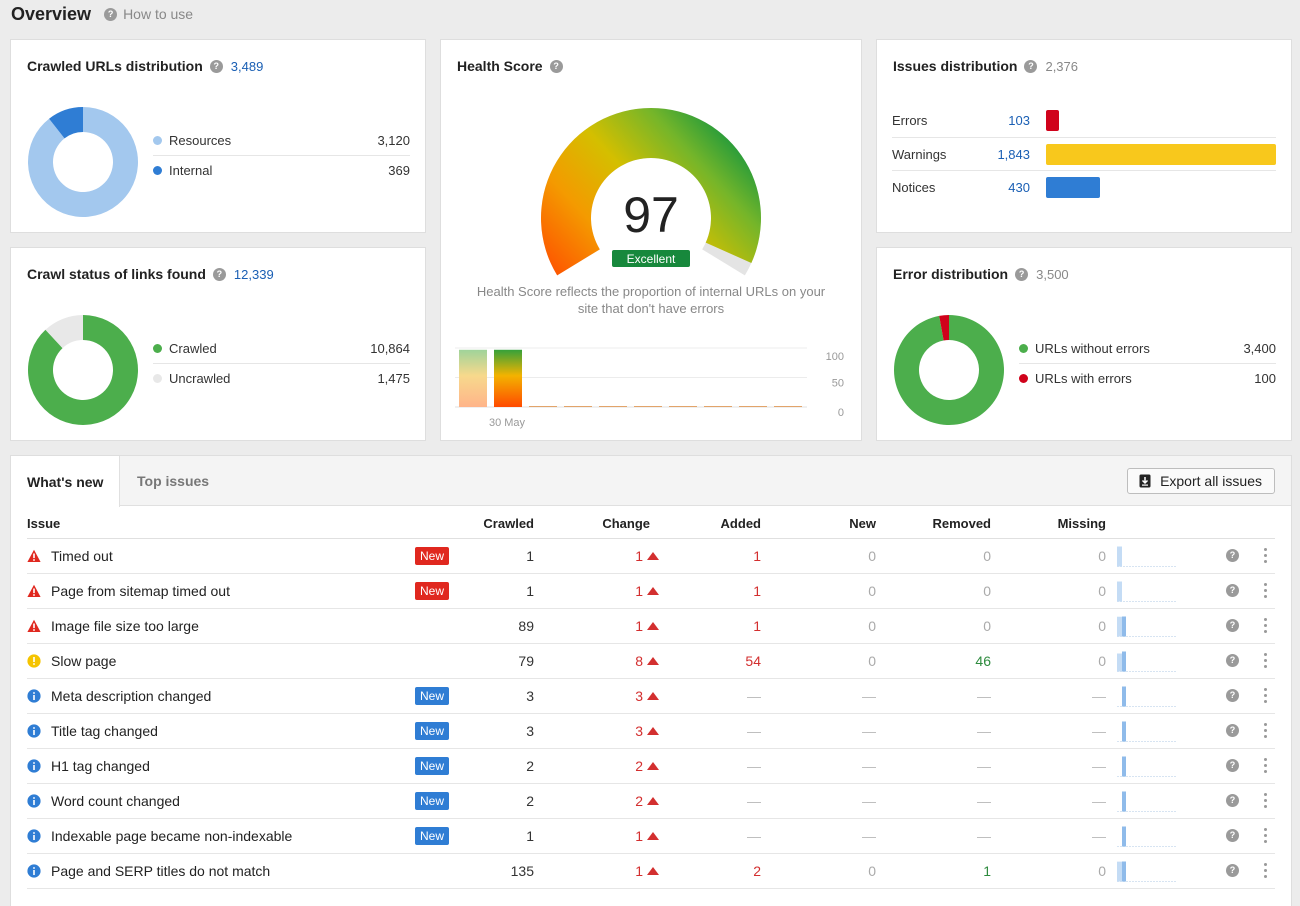  Describe the element at coordinates (1084, 153) in the screenshot. I see `issues-row-warnings: Warnings 1,843` at that location.